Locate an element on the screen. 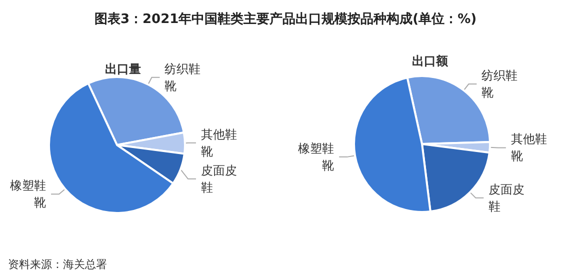  chart-subtitle: 出口量 is located at coordinates (123, 69).